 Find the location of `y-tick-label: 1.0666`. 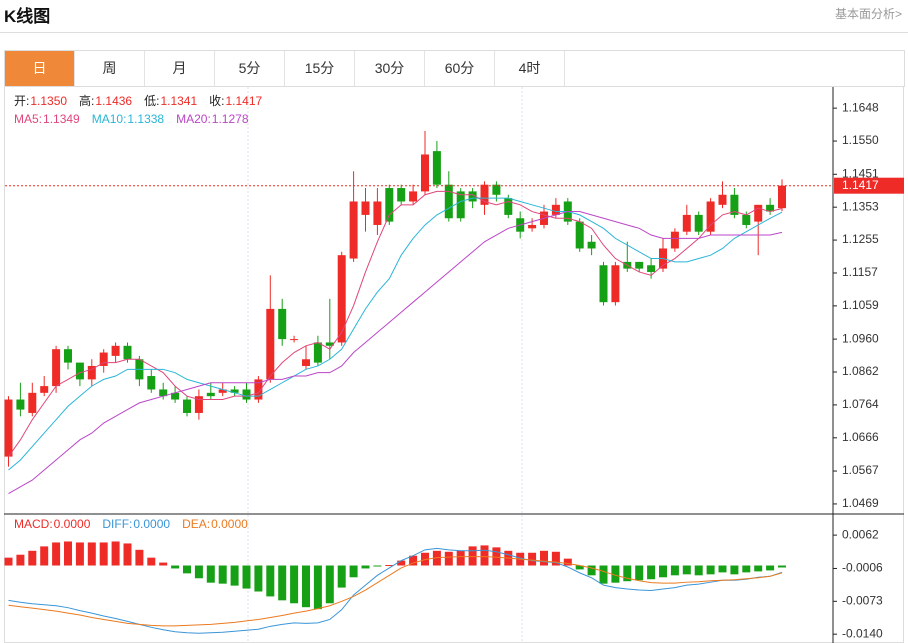

y-tick-label: 1.0666 is located at coordinates (860, 437).